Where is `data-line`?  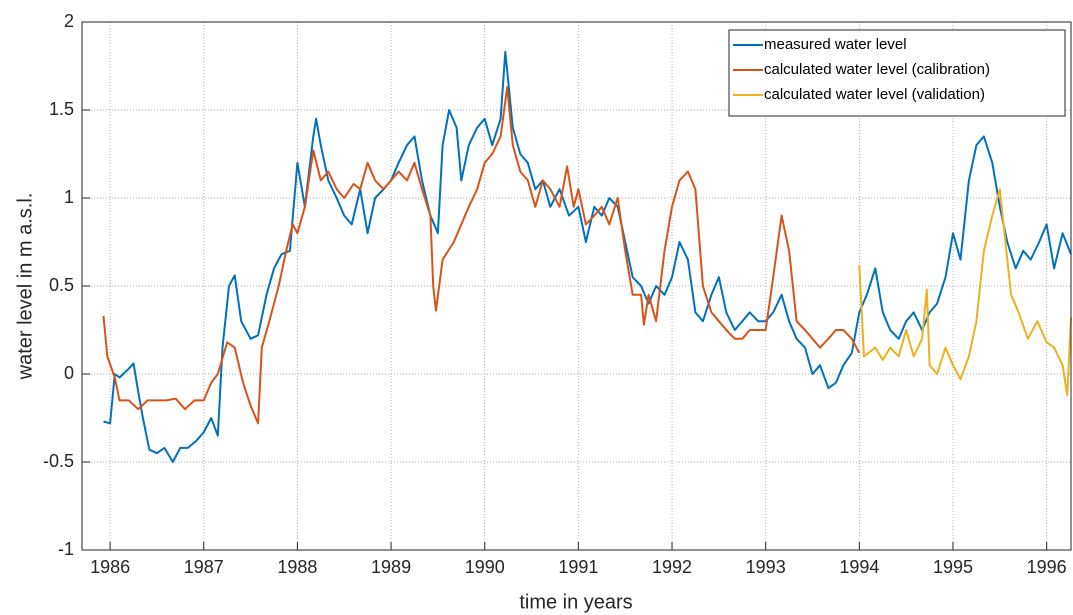 data-line is located at coordinates (965, 292).